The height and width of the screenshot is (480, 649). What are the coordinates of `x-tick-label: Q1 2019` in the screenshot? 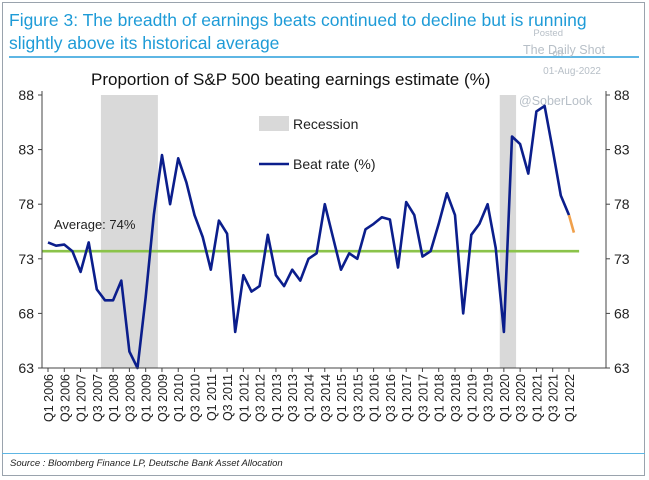 It's located at (472, 398).